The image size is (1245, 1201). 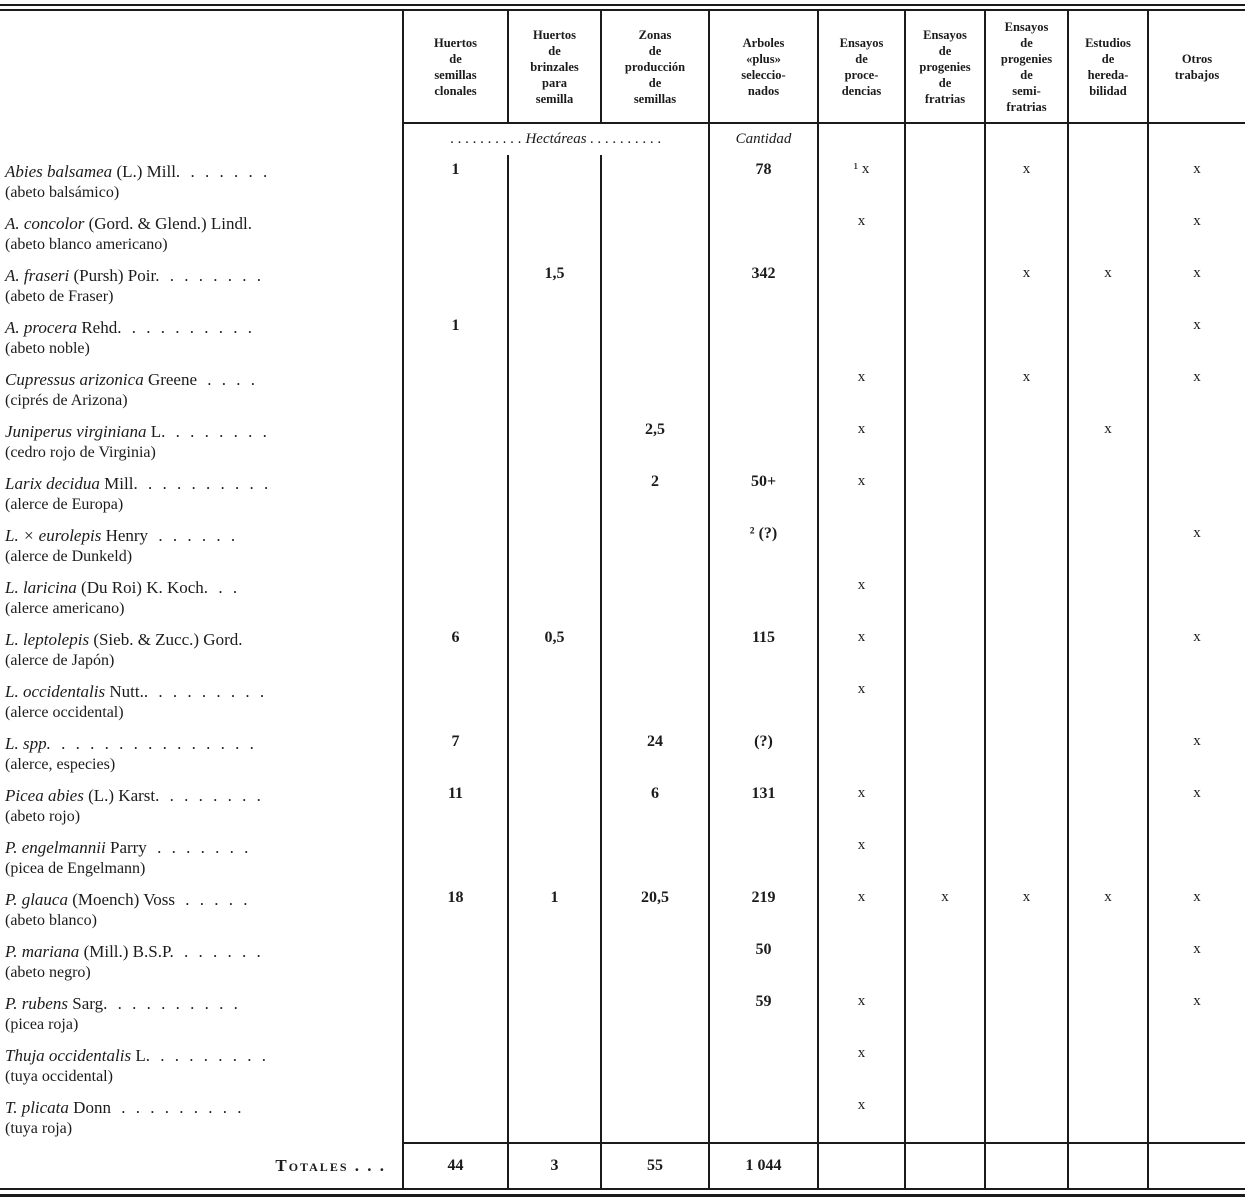 I want to click on species-author: (Du Roi) K. Koch., so click(x=142, y=587).